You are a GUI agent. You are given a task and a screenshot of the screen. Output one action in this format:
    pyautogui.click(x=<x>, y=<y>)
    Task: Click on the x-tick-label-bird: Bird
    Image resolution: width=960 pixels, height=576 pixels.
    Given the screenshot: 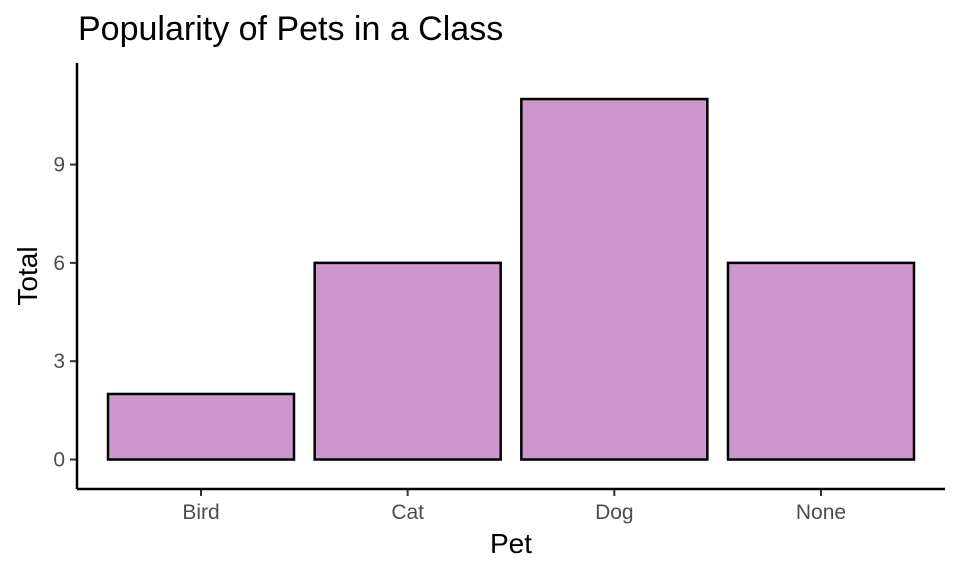 What is the action you would take?
    pyautogui.click(x=200, y=512)
    